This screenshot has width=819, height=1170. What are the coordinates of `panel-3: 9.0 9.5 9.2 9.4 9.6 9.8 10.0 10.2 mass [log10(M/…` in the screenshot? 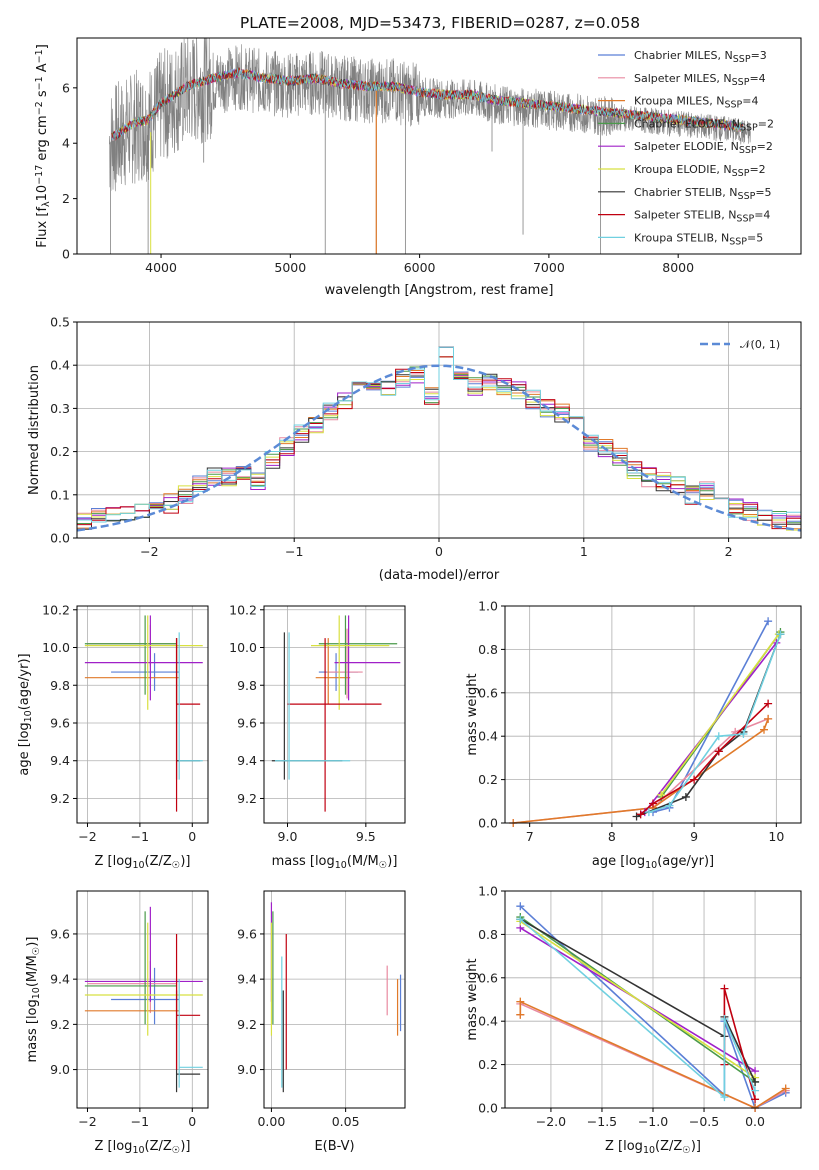 It's located at (317, 736).